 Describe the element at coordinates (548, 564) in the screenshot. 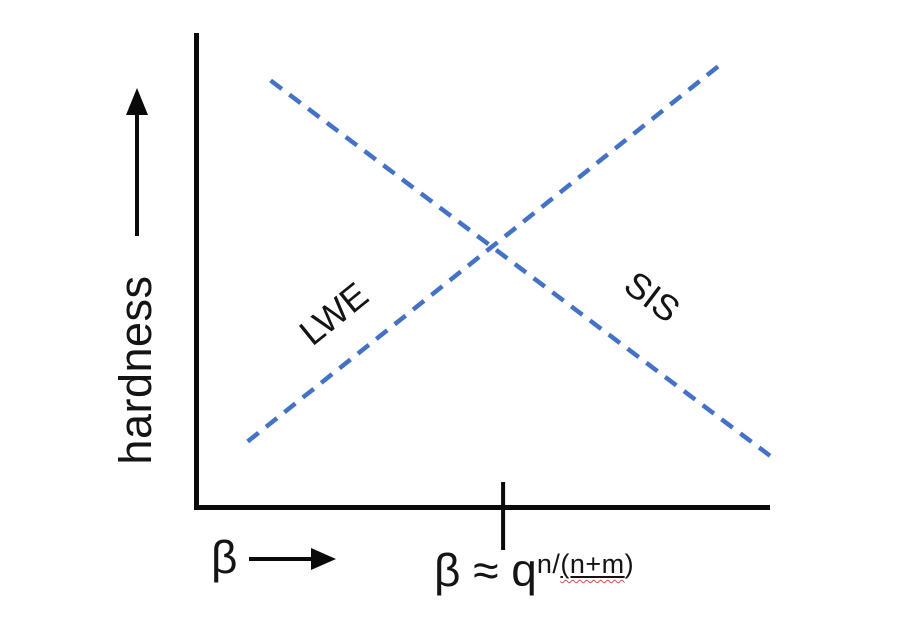

I see `annotation-exponent-prefix: n/` at that location.